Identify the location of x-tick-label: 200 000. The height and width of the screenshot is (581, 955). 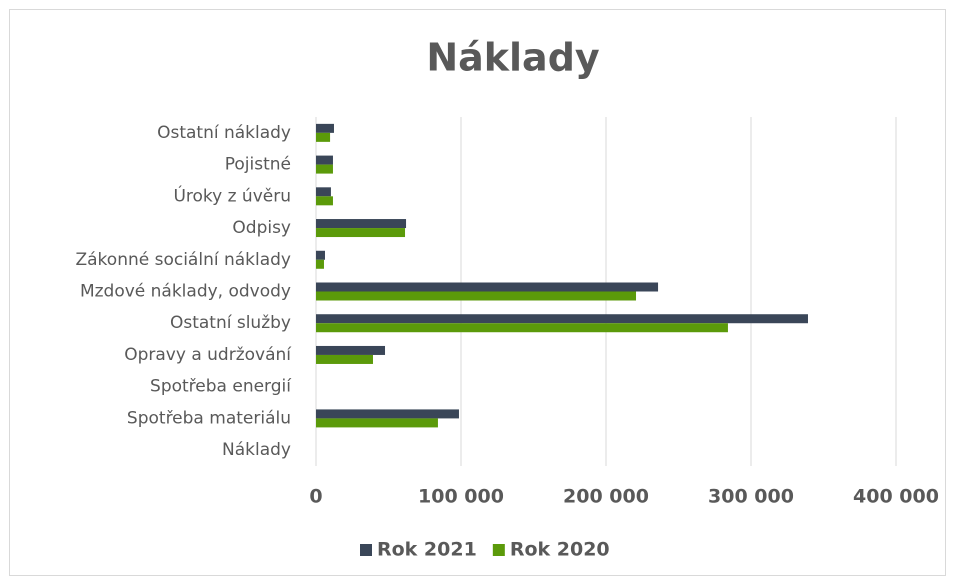
(606, 497).